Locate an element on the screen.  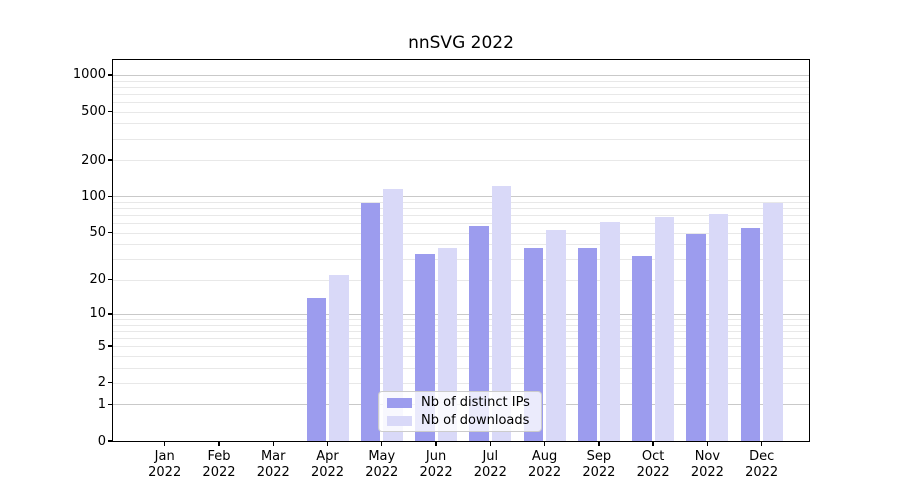
y-tick-label: 1 is located at coordinates (101, 404).